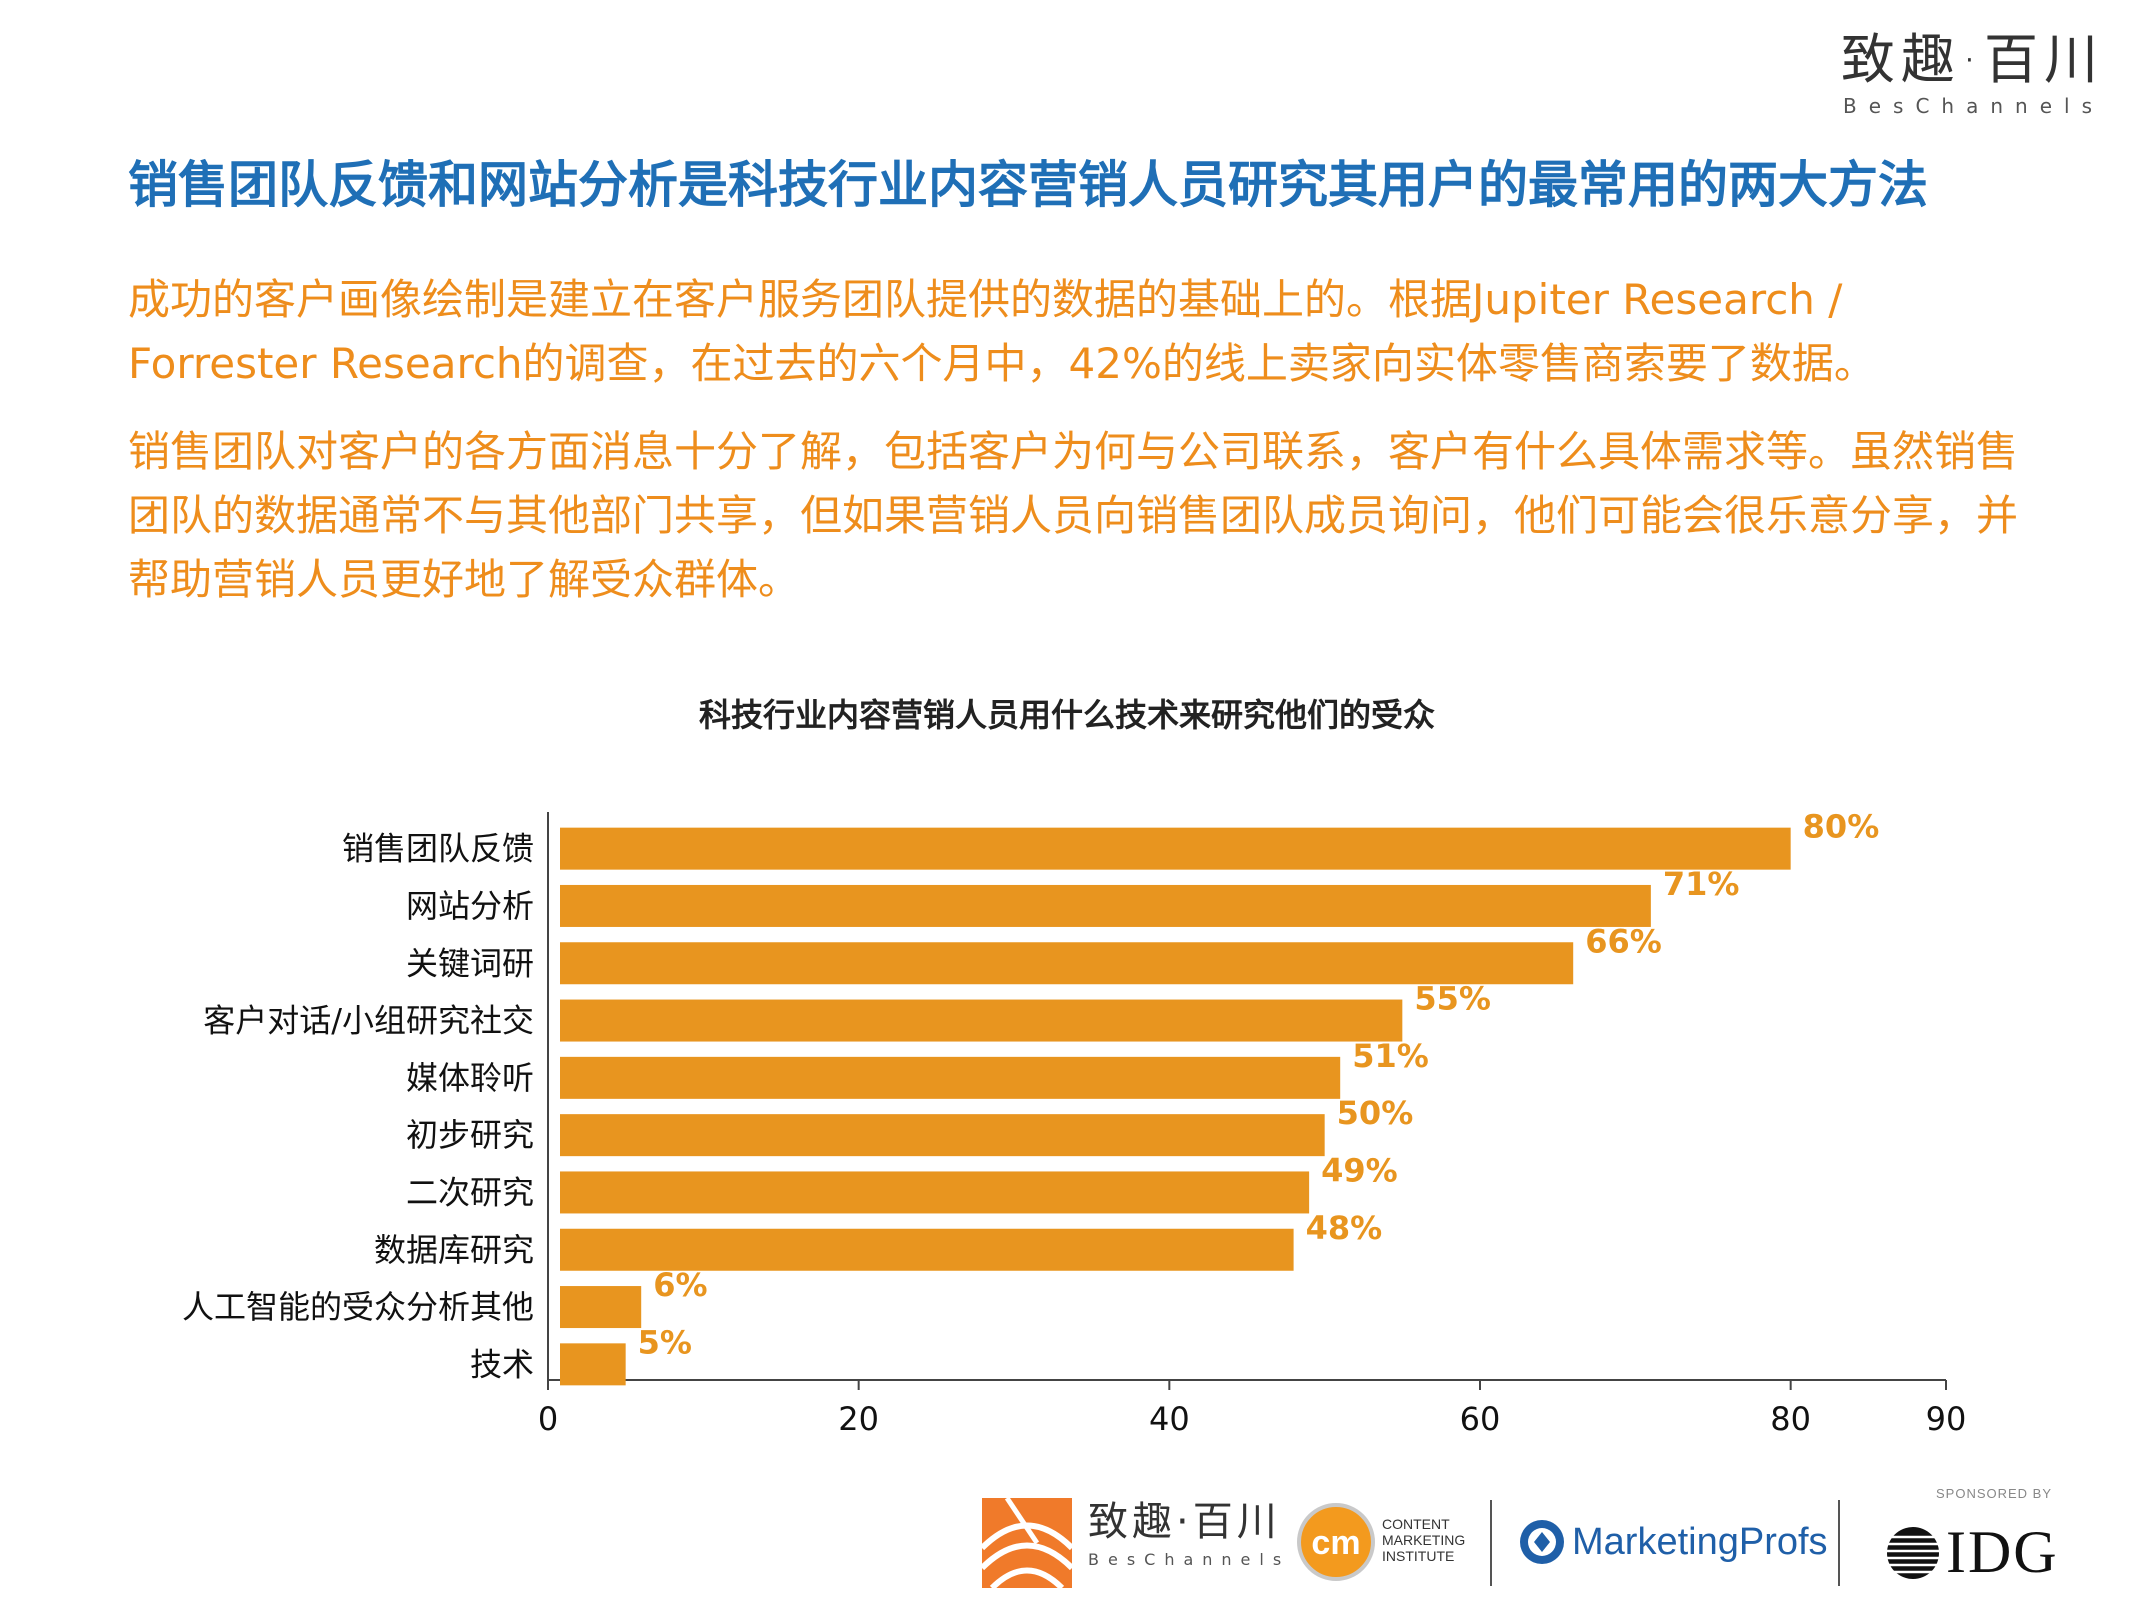  I want to click on brand-name-cn: 致趣·百川, so click(1972, 59).